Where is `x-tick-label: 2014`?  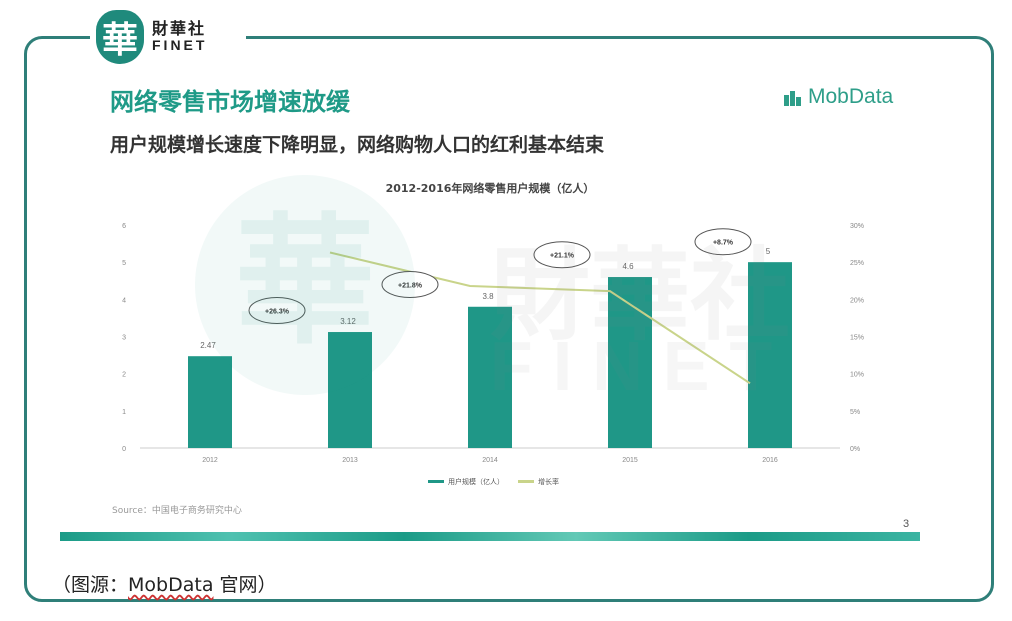 x-tick-label: 2014 is located at coordinates (490, 460).